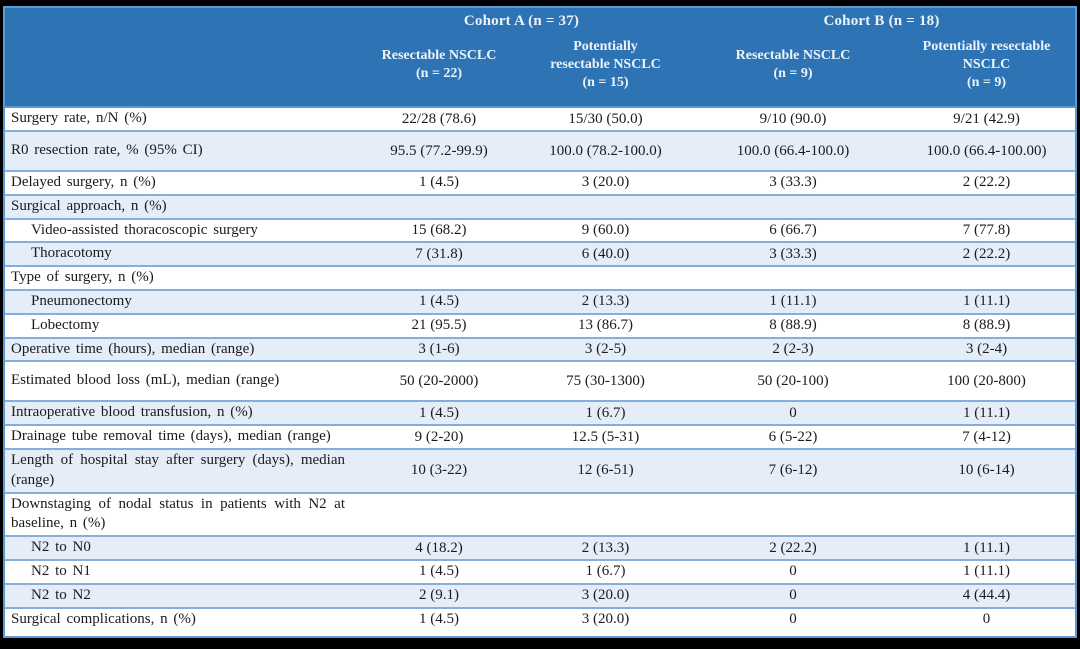  Describe the element at coordinates (439, 470) in the screenshot. I see `row-value: 10 (3-22)` at that location.